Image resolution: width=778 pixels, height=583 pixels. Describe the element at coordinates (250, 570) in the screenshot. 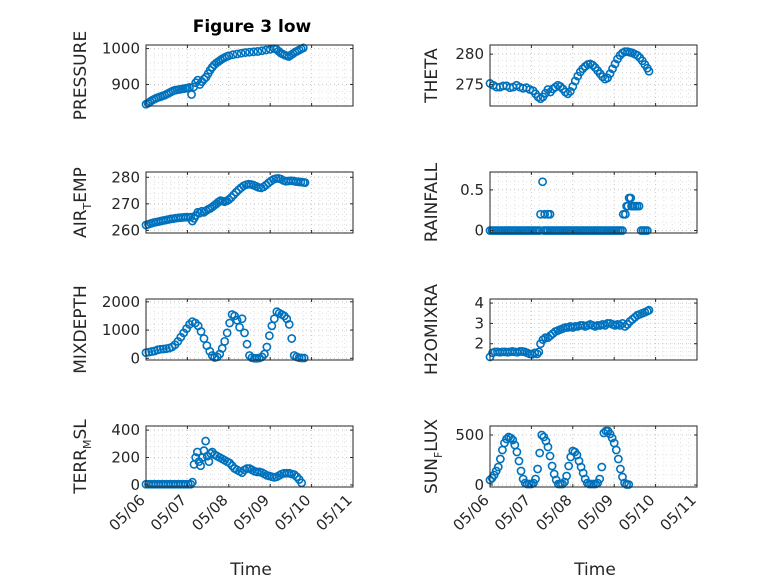

I see `x-axis-label-left: Time` at that location.